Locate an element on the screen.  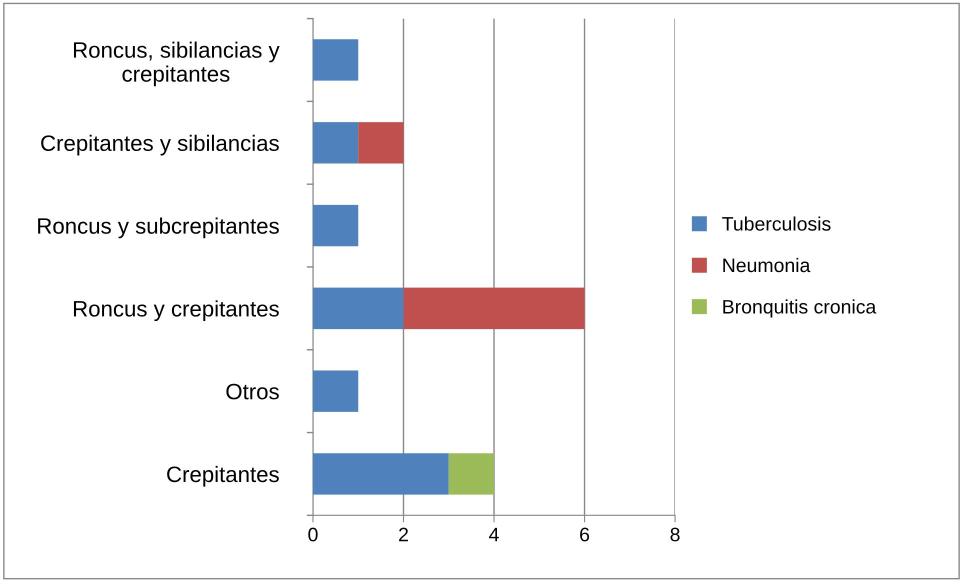
x-tick-label: 2 is located at coordinates (403, 535).